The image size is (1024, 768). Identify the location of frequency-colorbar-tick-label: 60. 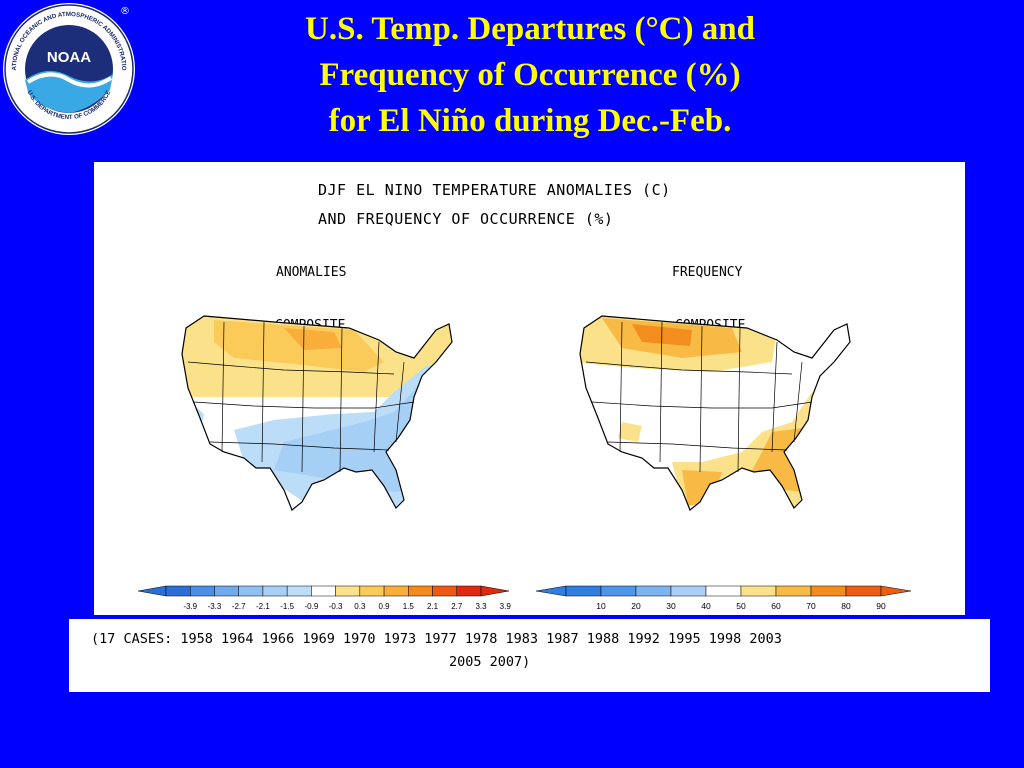
(776, 606).